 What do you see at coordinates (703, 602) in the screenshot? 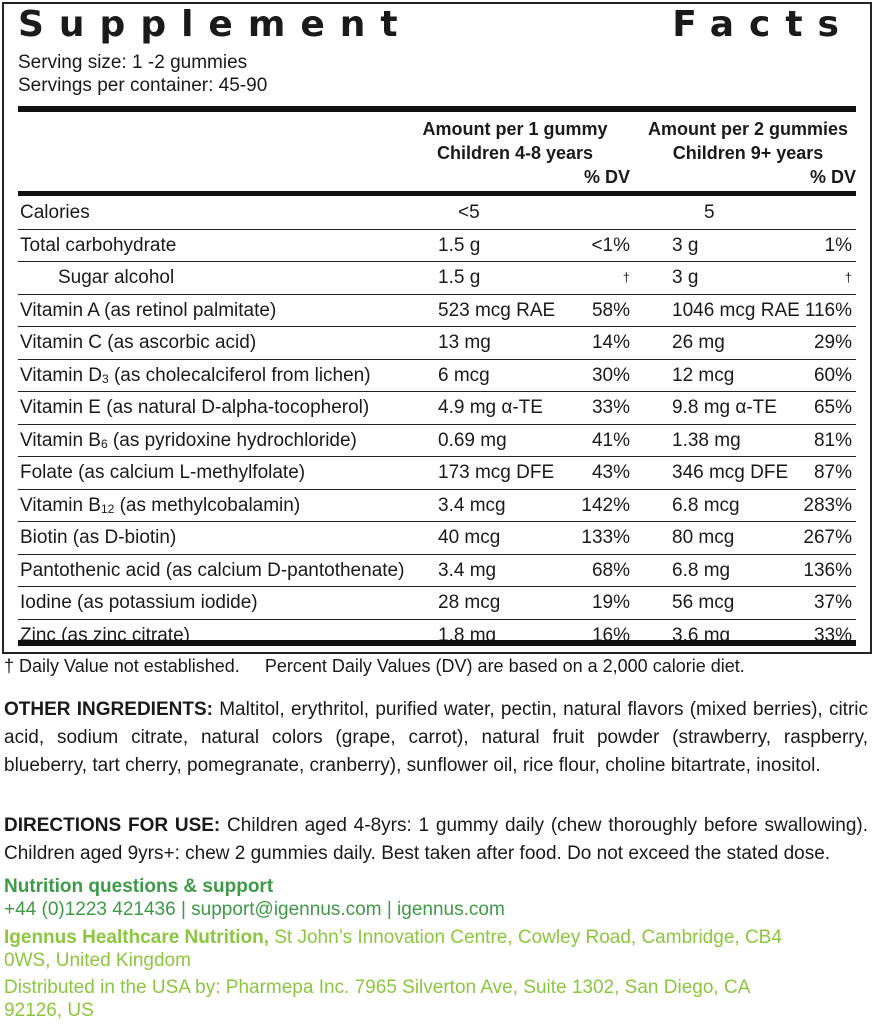
I see `amount-2-gummies: 56 mcg` at bounding box center [703, 602].